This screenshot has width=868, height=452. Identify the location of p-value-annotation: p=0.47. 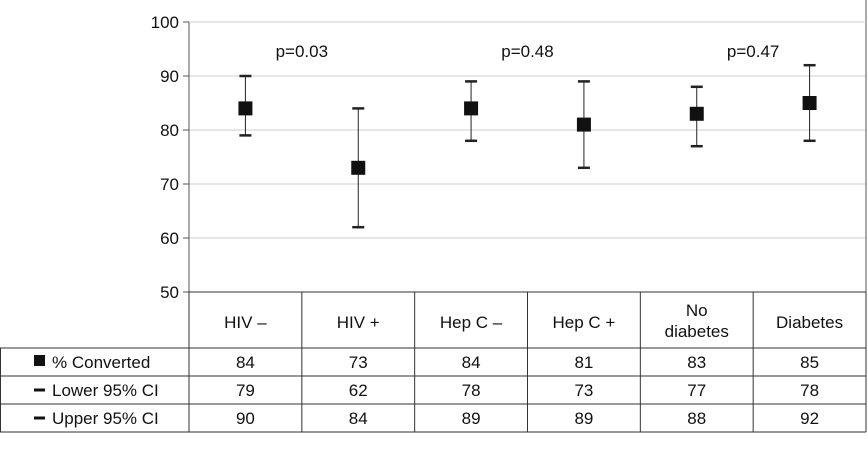
(753, 51).